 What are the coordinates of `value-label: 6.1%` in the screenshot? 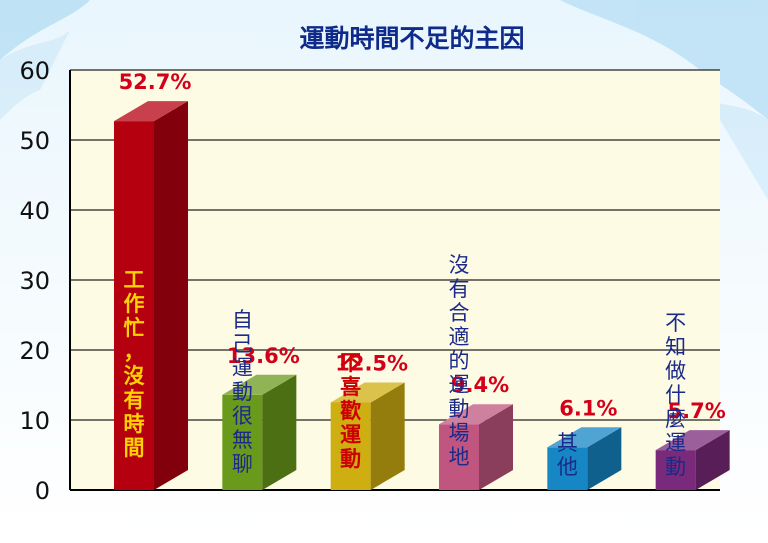 It's located at (588, 408).